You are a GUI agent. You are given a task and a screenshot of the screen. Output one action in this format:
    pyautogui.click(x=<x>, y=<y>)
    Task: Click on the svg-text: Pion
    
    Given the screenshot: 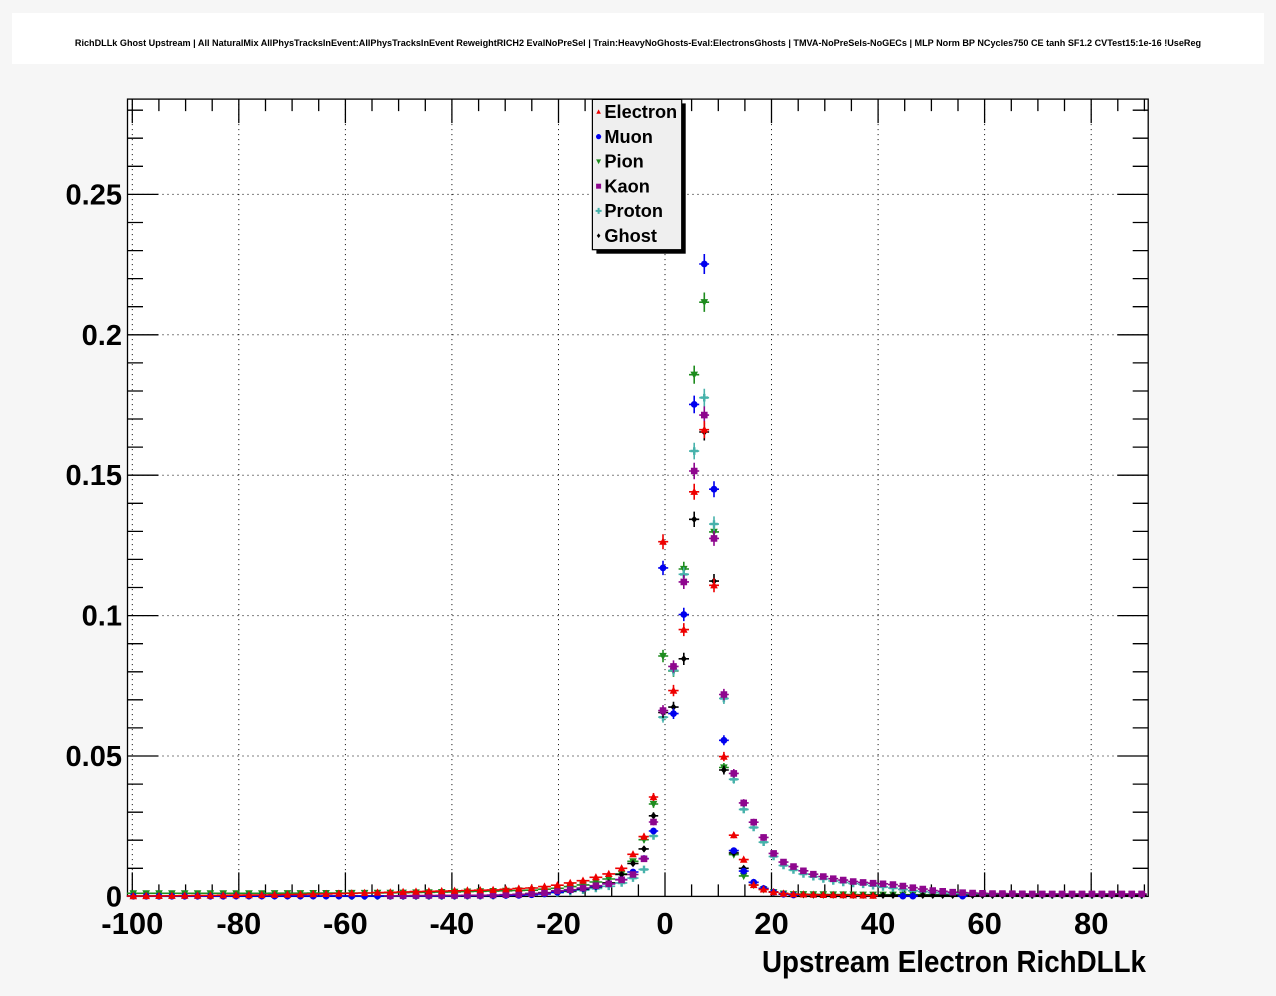 What is the action you would take?
    pyautogui.click(x=623, y=162)
    